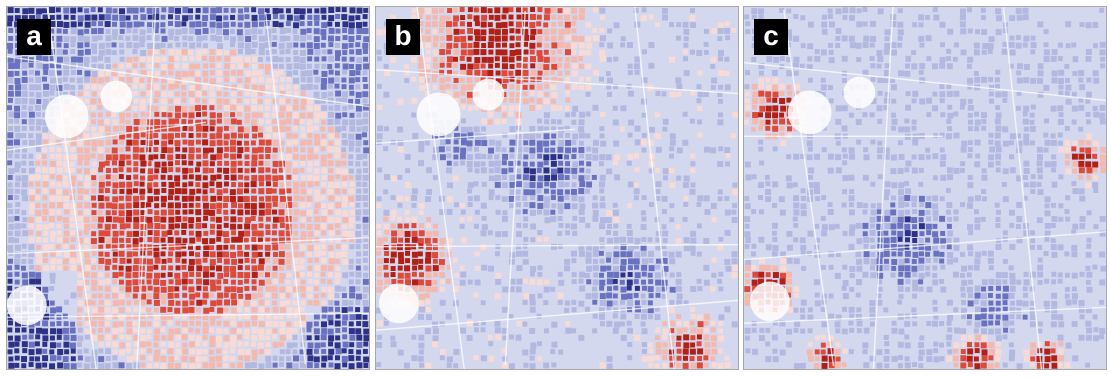 Image resolution: width=1111 pixels, height=378 pixels. What do you see at coordinates (403, 37) in the screenshot?
I see `panel-label-b: b` at bounding box center [403, 37].